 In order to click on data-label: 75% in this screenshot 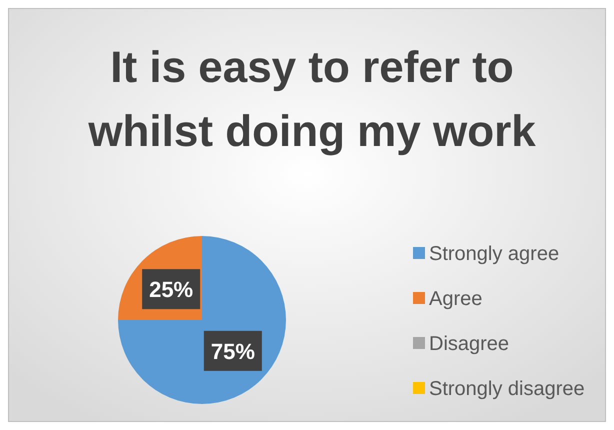, I will do `click(232, 351)`.